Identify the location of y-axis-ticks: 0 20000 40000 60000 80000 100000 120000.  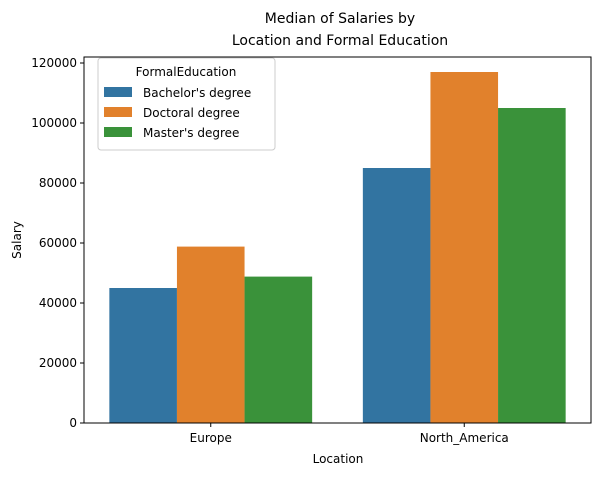
(57, 243).